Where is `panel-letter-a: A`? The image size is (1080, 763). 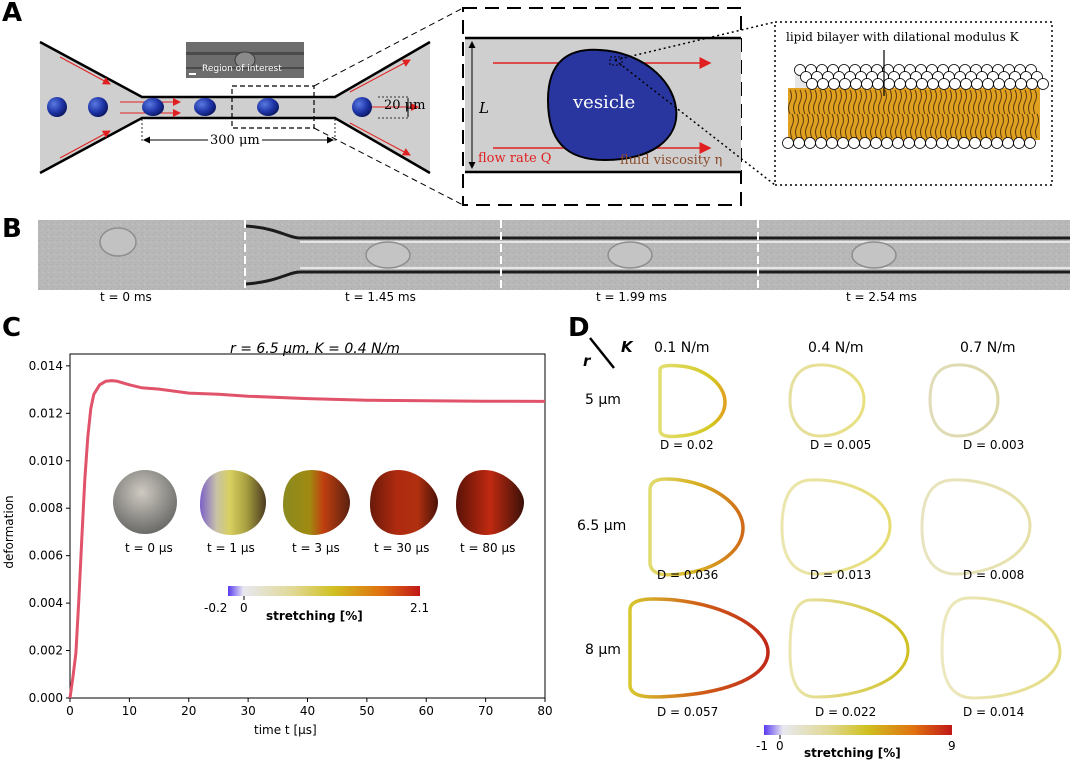 panel-letter-a: A is located at coordinates (12, 14).